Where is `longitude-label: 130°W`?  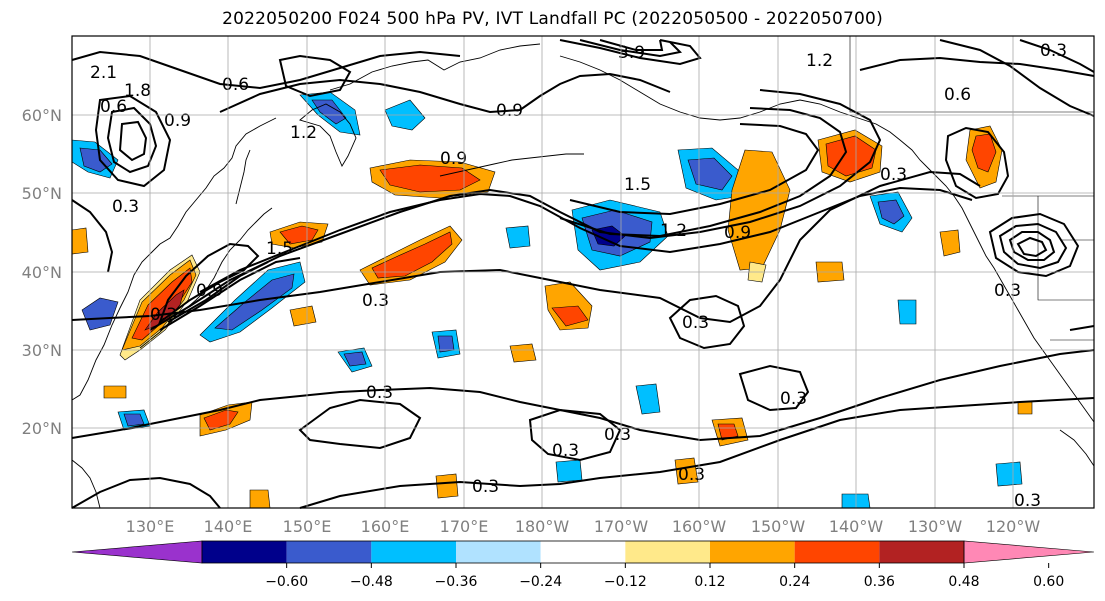
longitude-label: 130°W is located at coordinates (935, 526).